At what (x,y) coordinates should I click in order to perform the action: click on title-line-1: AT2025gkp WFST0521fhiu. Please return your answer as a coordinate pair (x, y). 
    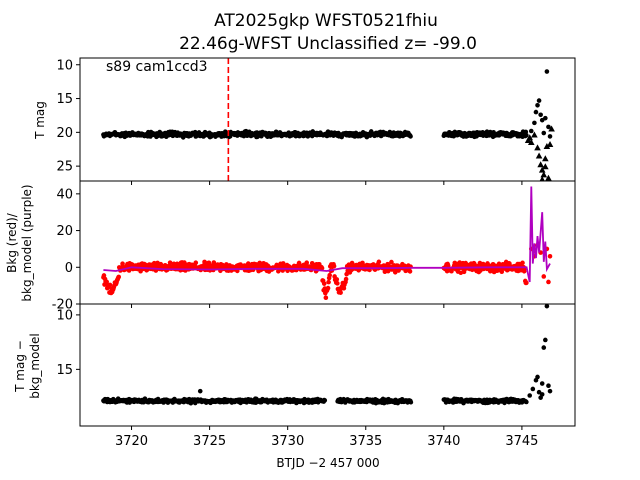
    Looking at the image, I should click on (326, 21).